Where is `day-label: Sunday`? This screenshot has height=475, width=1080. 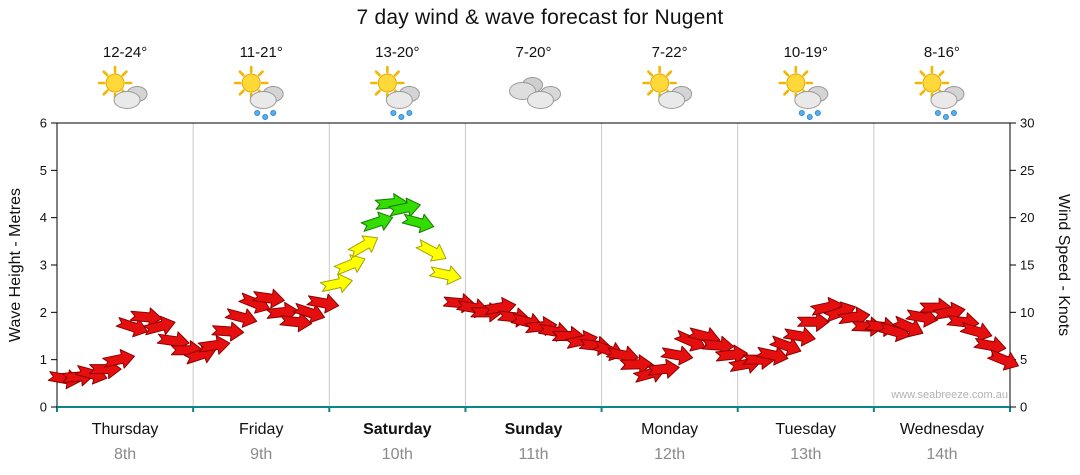
day-label: Sunday is located at coordinates (534, 429).